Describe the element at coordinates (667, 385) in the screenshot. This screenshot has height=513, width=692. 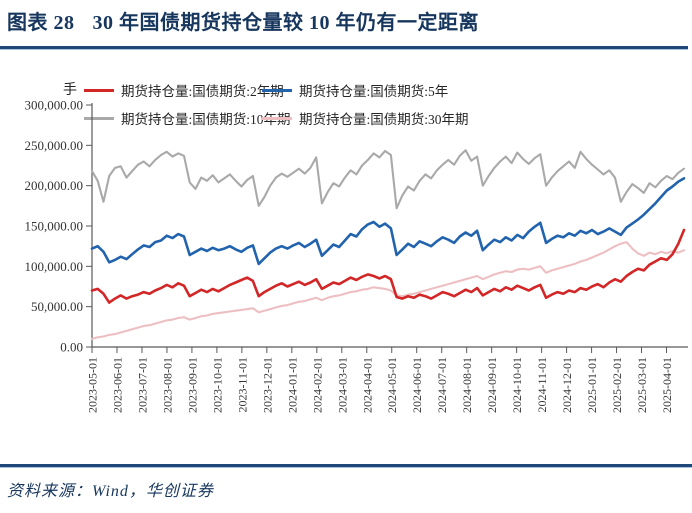
I see `svg-text: 2025-04-01` at that location.